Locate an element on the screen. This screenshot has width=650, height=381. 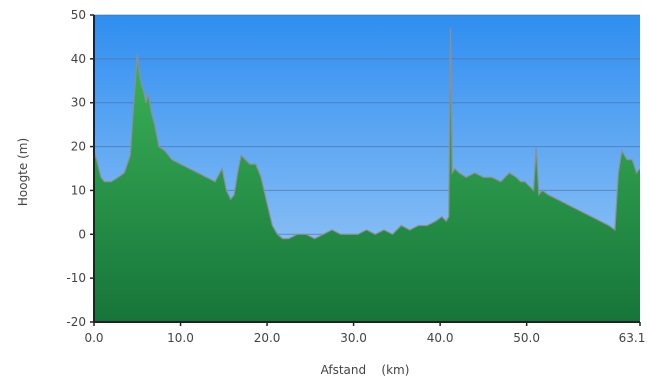
y-tick-label: -20 is located at coordinates (76, 322).